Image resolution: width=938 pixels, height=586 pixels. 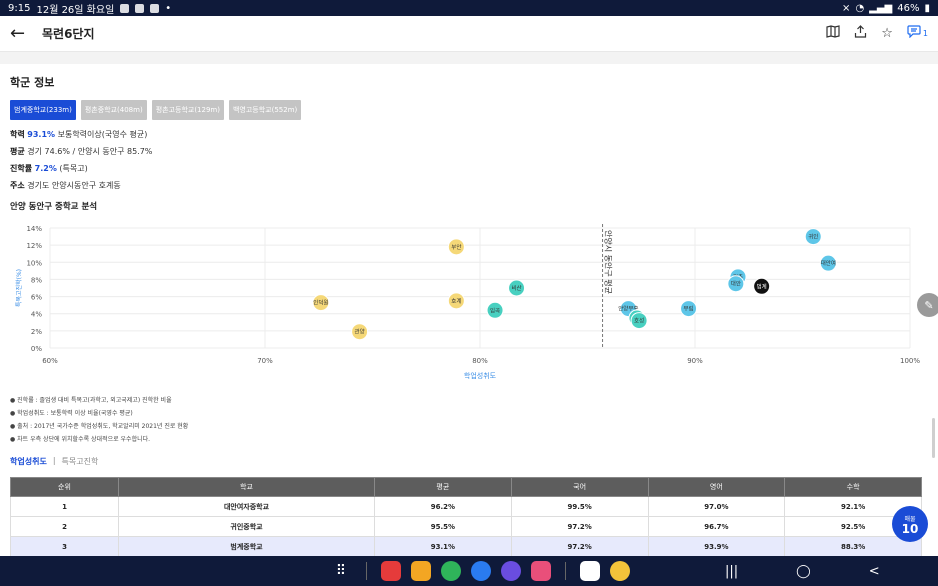 I want to click on cell-average: 93.1%, so click(x=443, y=546).